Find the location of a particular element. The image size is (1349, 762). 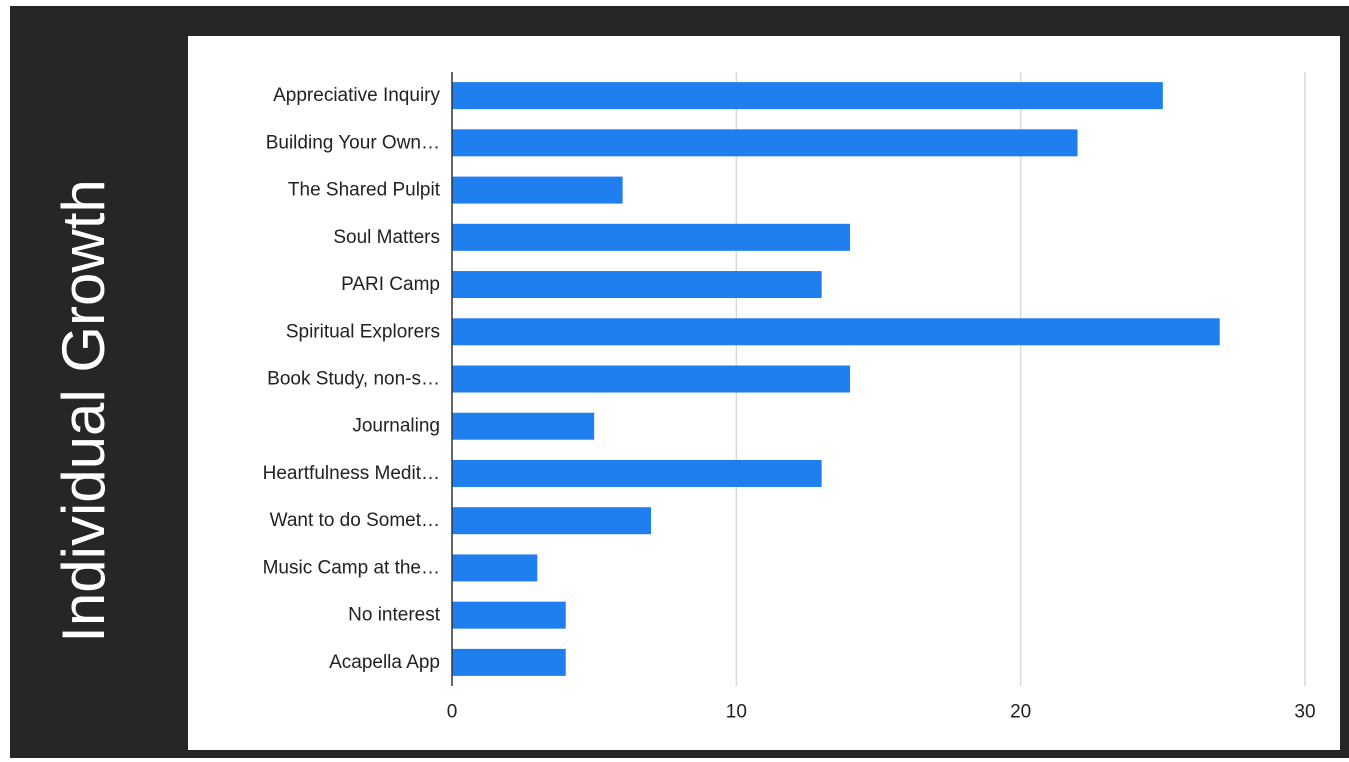

x-axis-ticks: 0 10 20 30 is located at coordinates (881, 712).